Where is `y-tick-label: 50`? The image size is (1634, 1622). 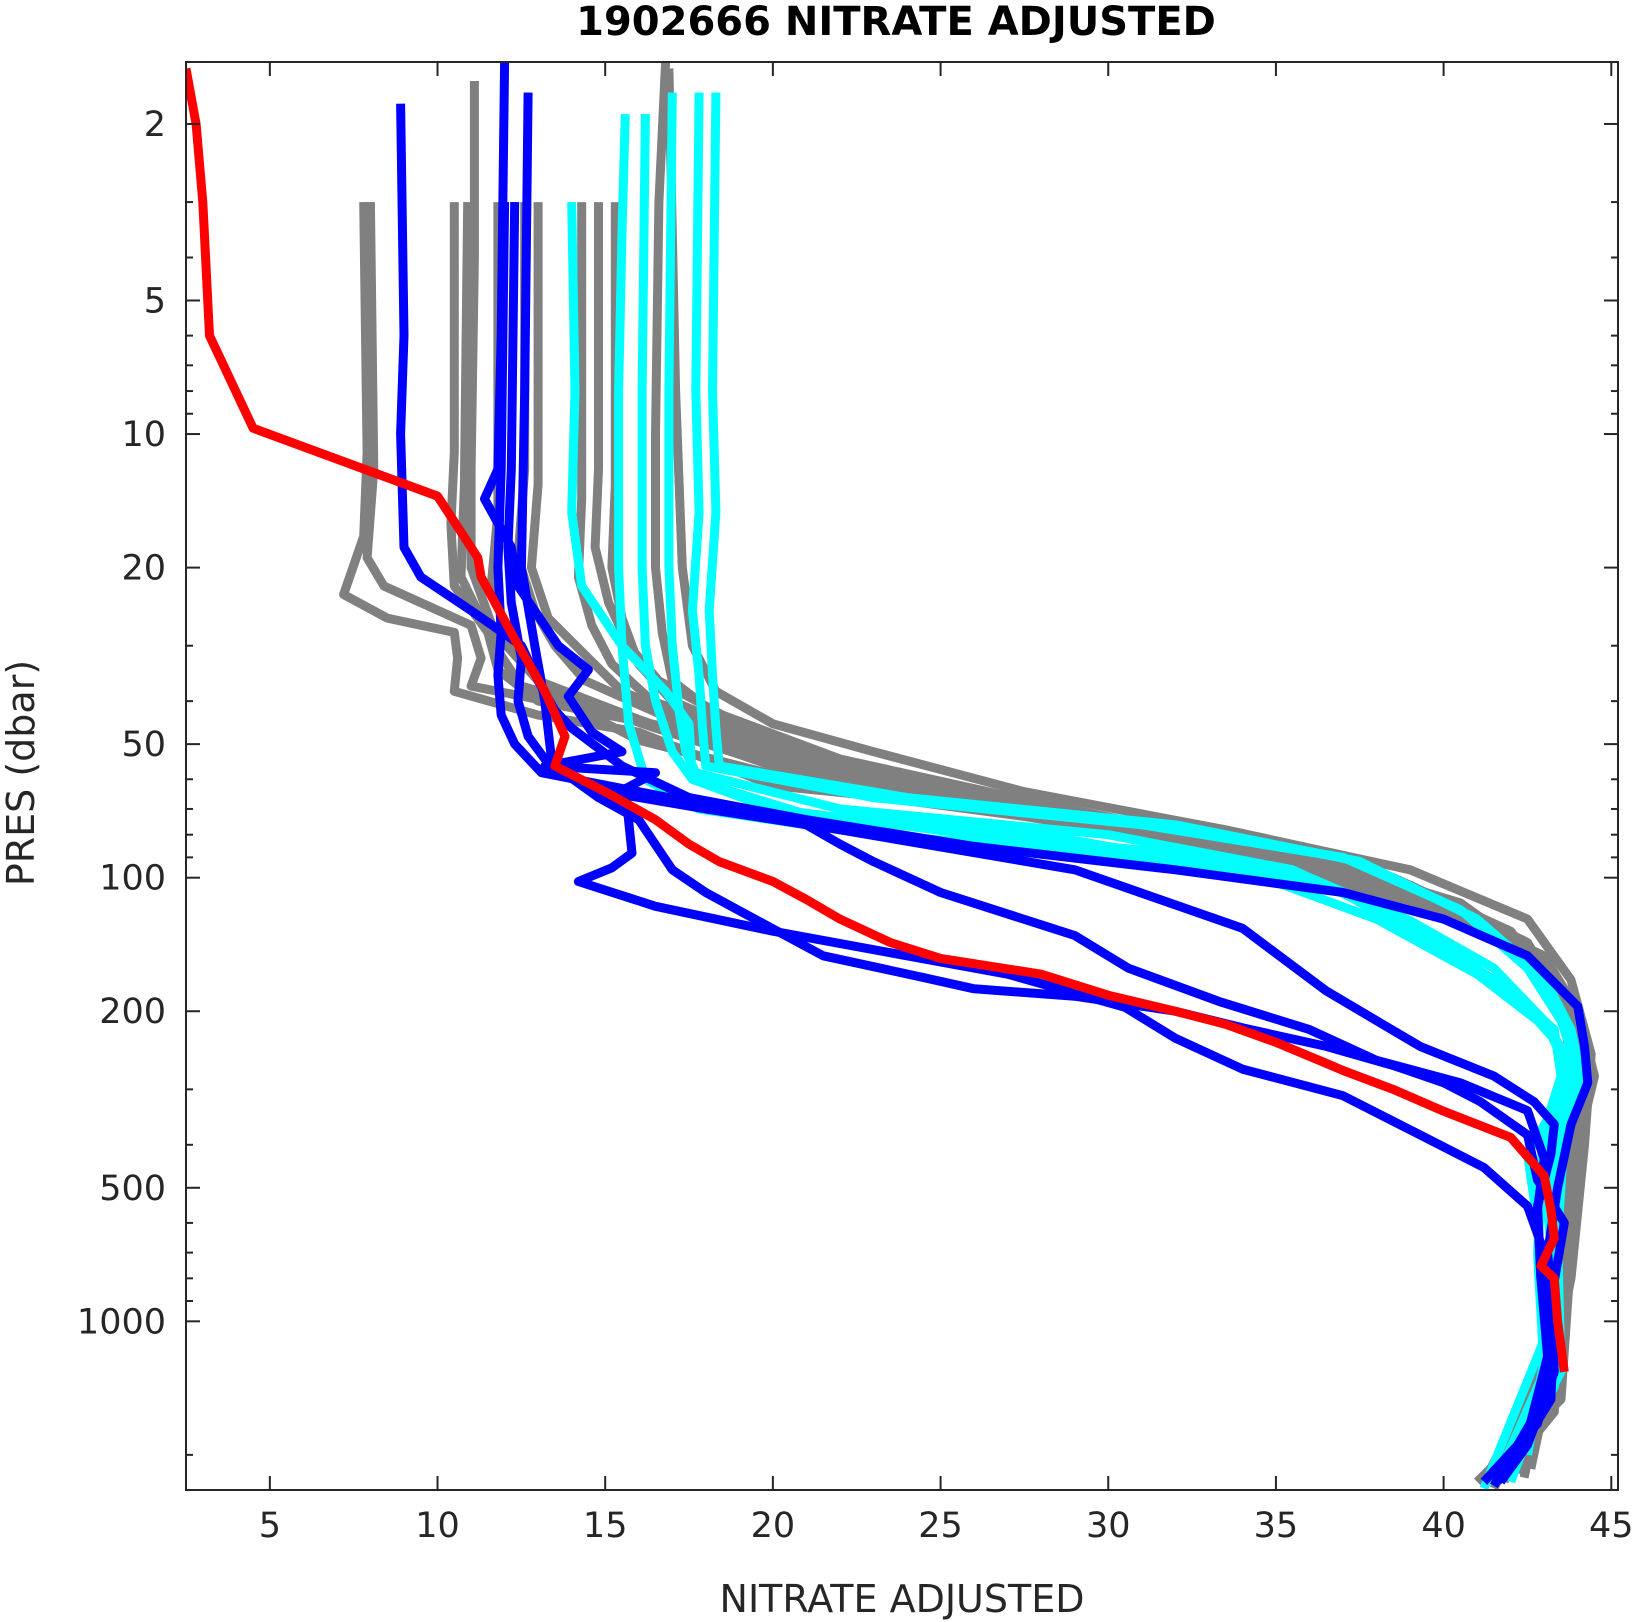
y-tick-label: 50 is located at coordinates (143, 745).